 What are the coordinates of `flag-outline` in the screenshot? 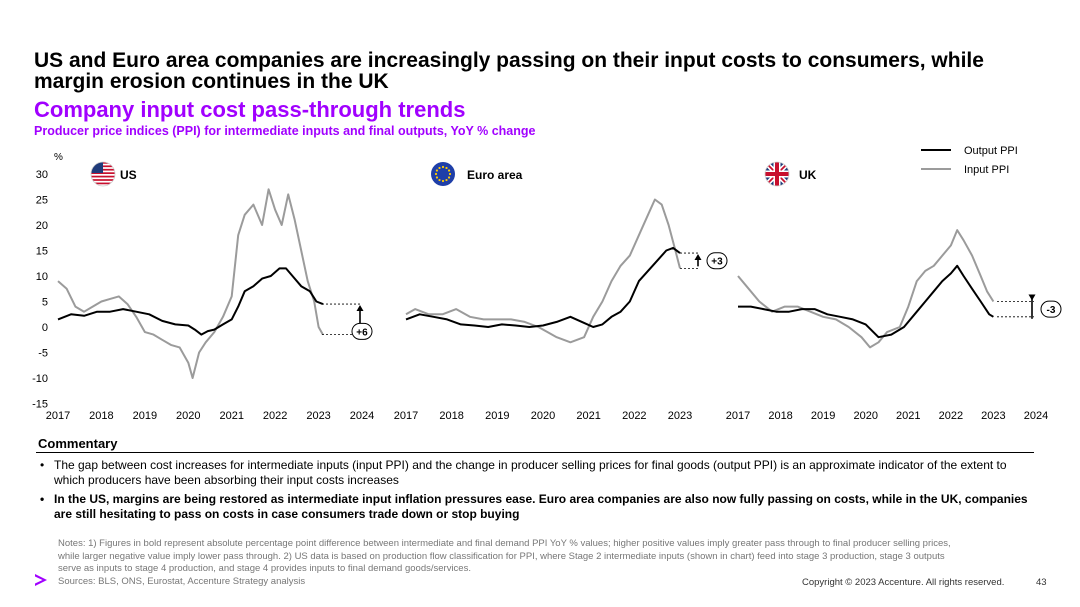 It's located at (103, 174).